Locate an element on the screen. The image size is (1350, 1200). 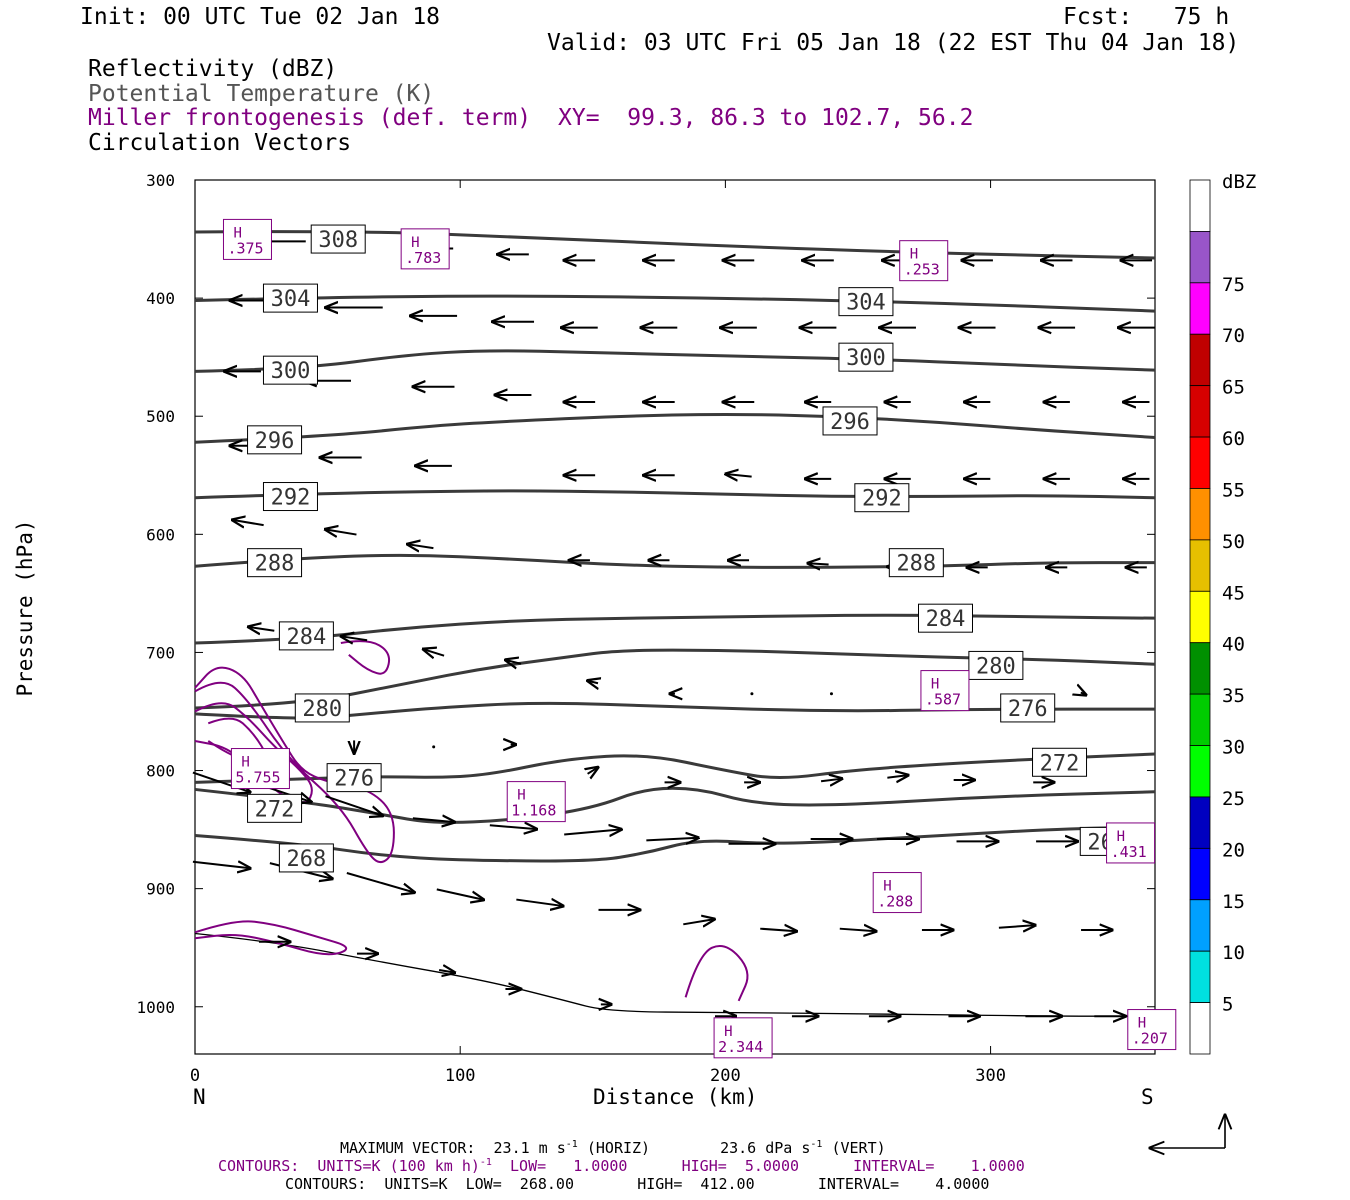
fronto-high-value: 2.344 is located at coordinates (740, 1047).